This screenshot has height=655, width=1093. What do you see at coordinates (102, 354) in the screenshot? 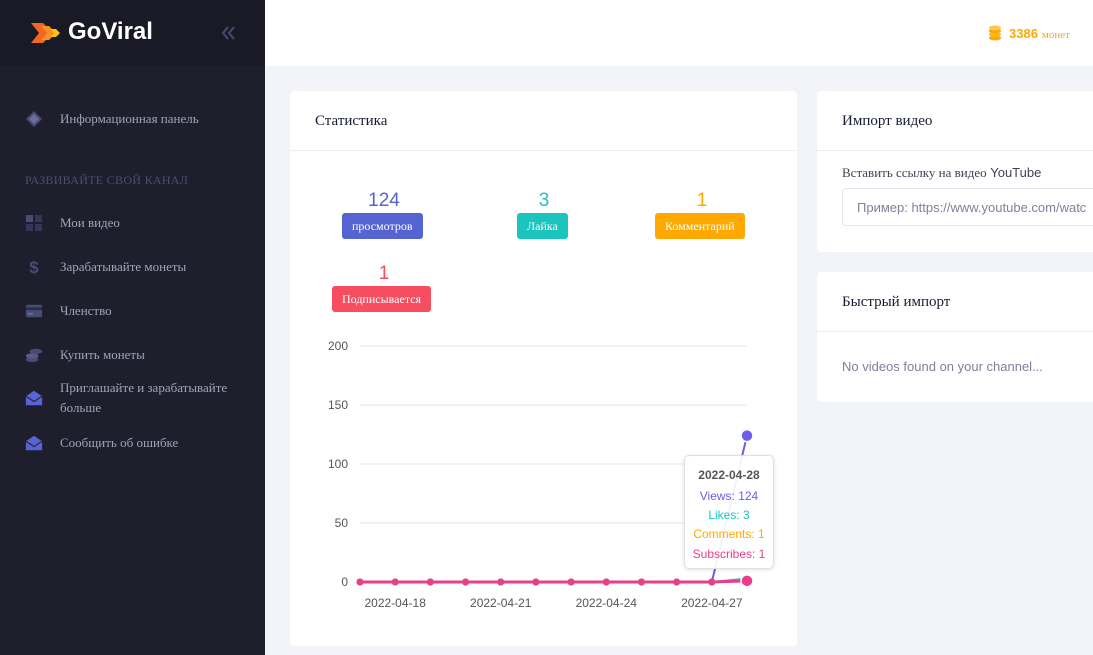
I see `sidebar-item-label: Купить монеты` at bounding box center [102, 354].